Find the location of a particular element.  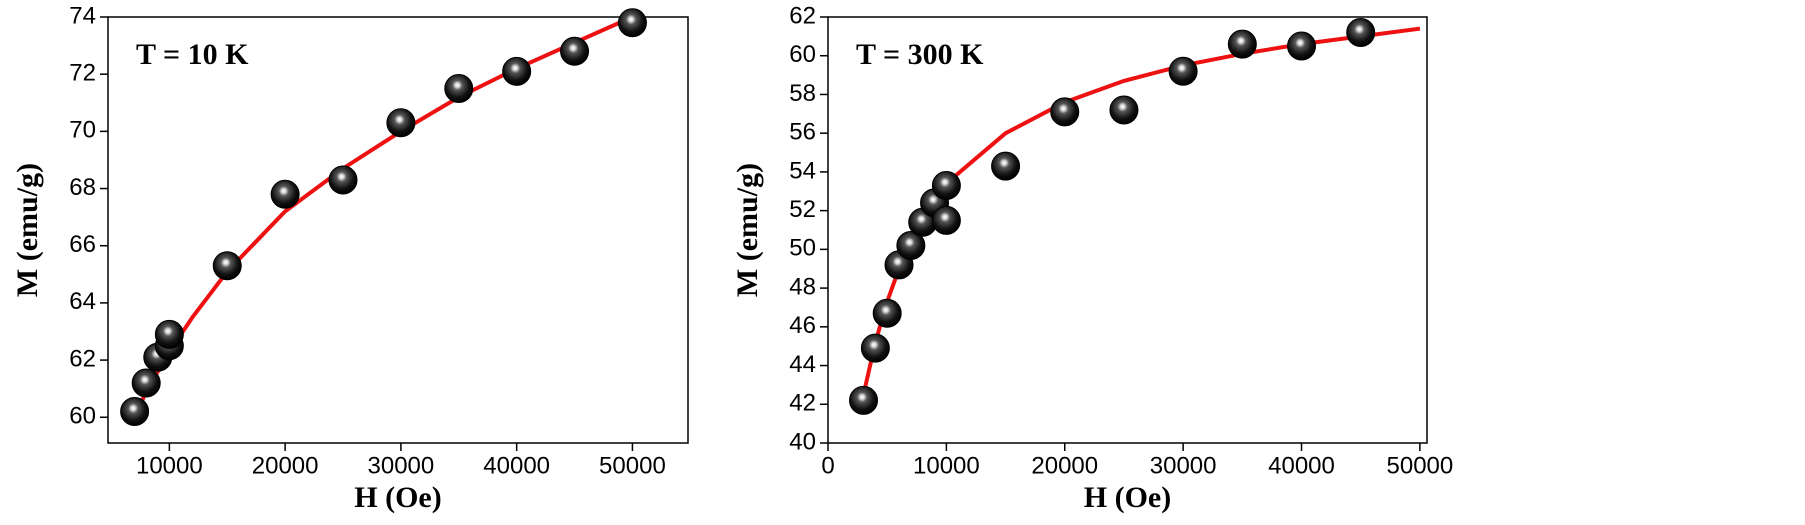

y-tick-label: 42 is located at coordinates (802, 403).